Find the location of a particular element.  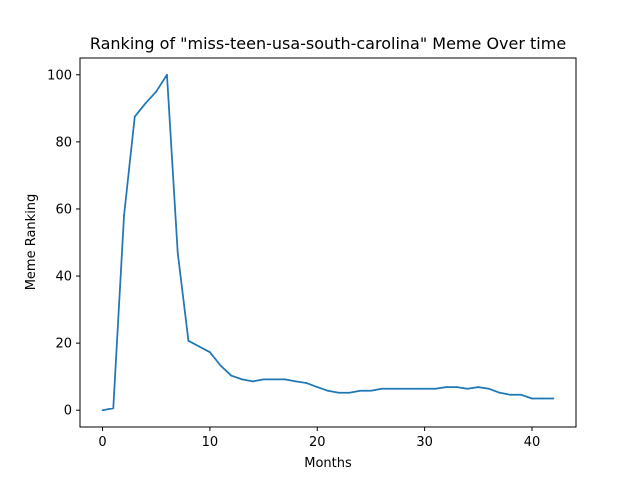

x-axis-label: Months is located at coordinates (328, 463).